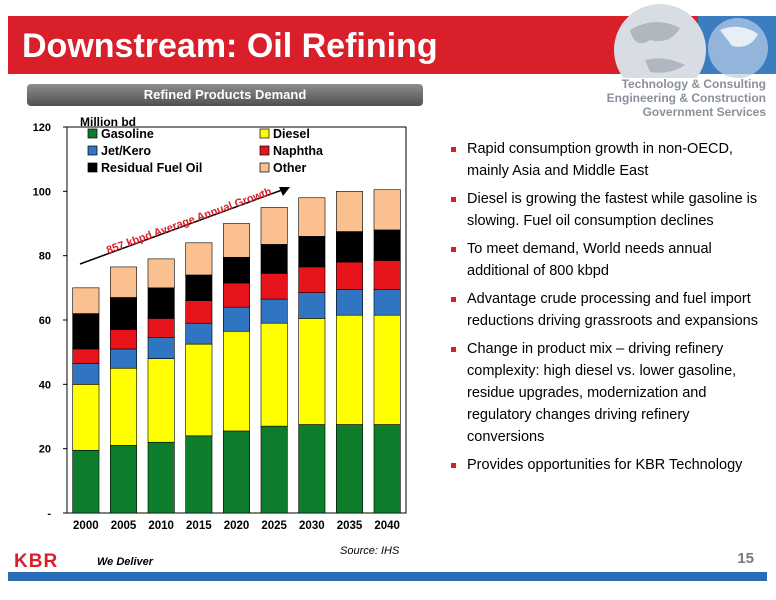  Describe the element at coordinates (127, 134) in the screenshot. I see `legend-label: Gasoline` at that location.